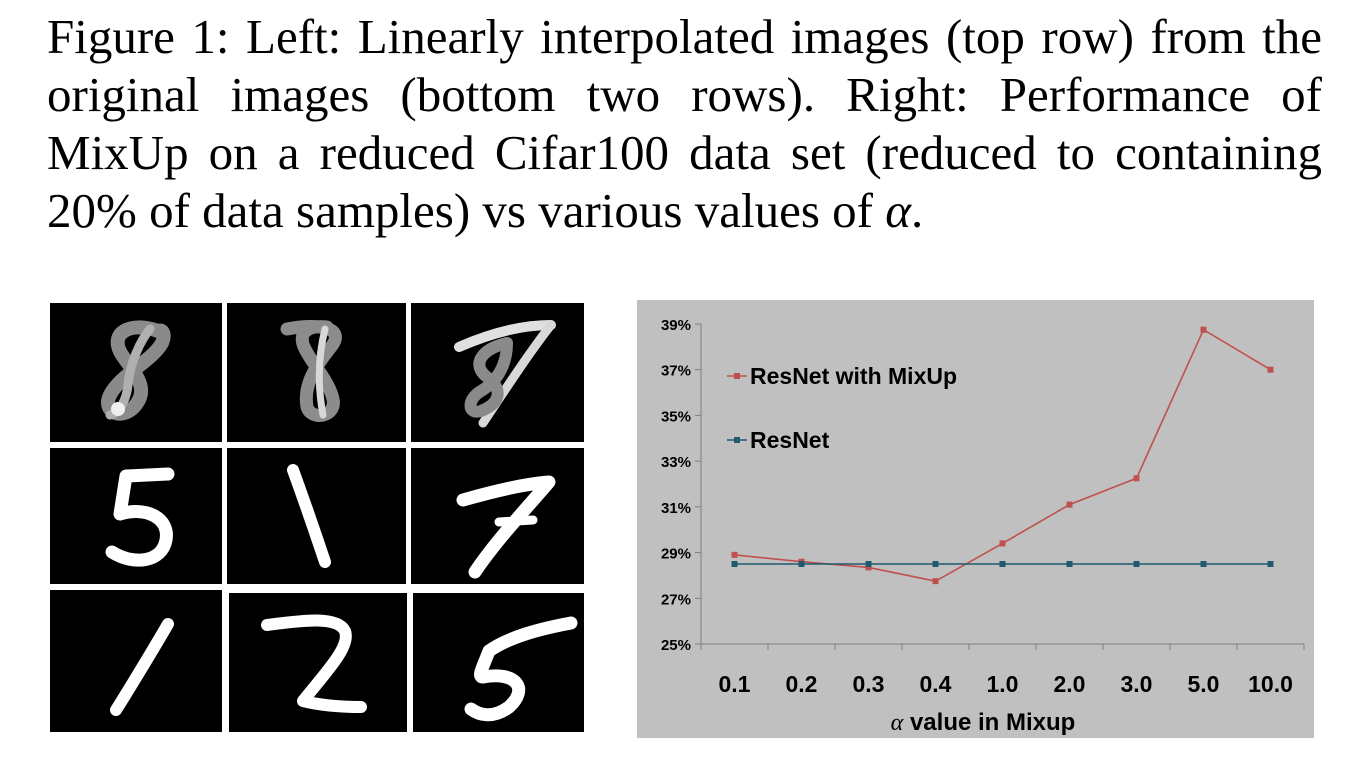  Describe the element at coordinates (676, 599) in the screenshot. I see `y-tick-label: 27%` at that location.